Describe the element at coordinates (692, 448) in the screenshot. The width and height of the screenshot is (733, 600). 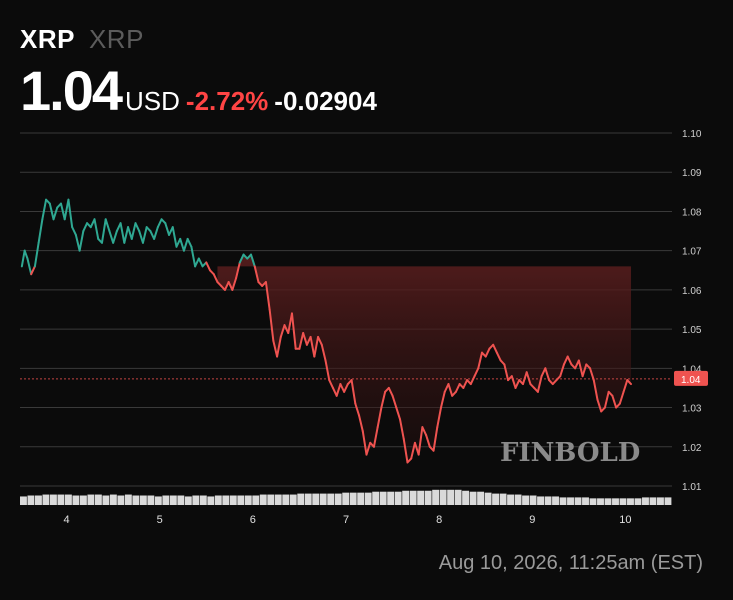
I see `y-tick-label: 1.02` at that location.